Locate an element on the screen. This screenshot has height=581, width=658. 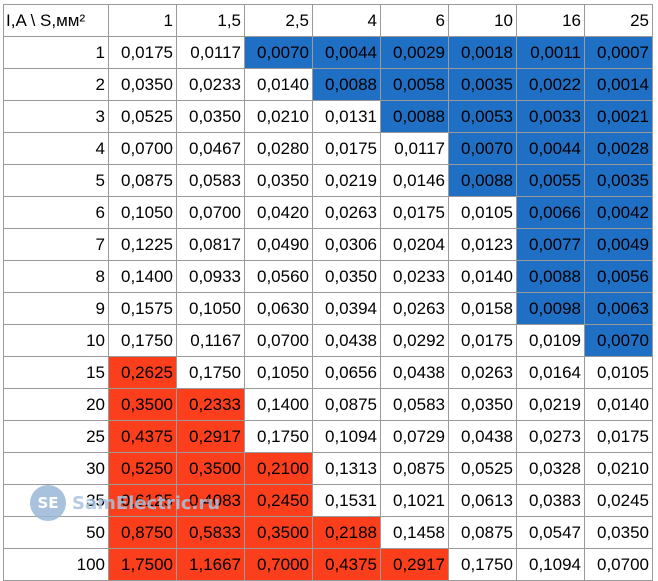
table-cell: 0,0028 is located at coordinates (618, 148).